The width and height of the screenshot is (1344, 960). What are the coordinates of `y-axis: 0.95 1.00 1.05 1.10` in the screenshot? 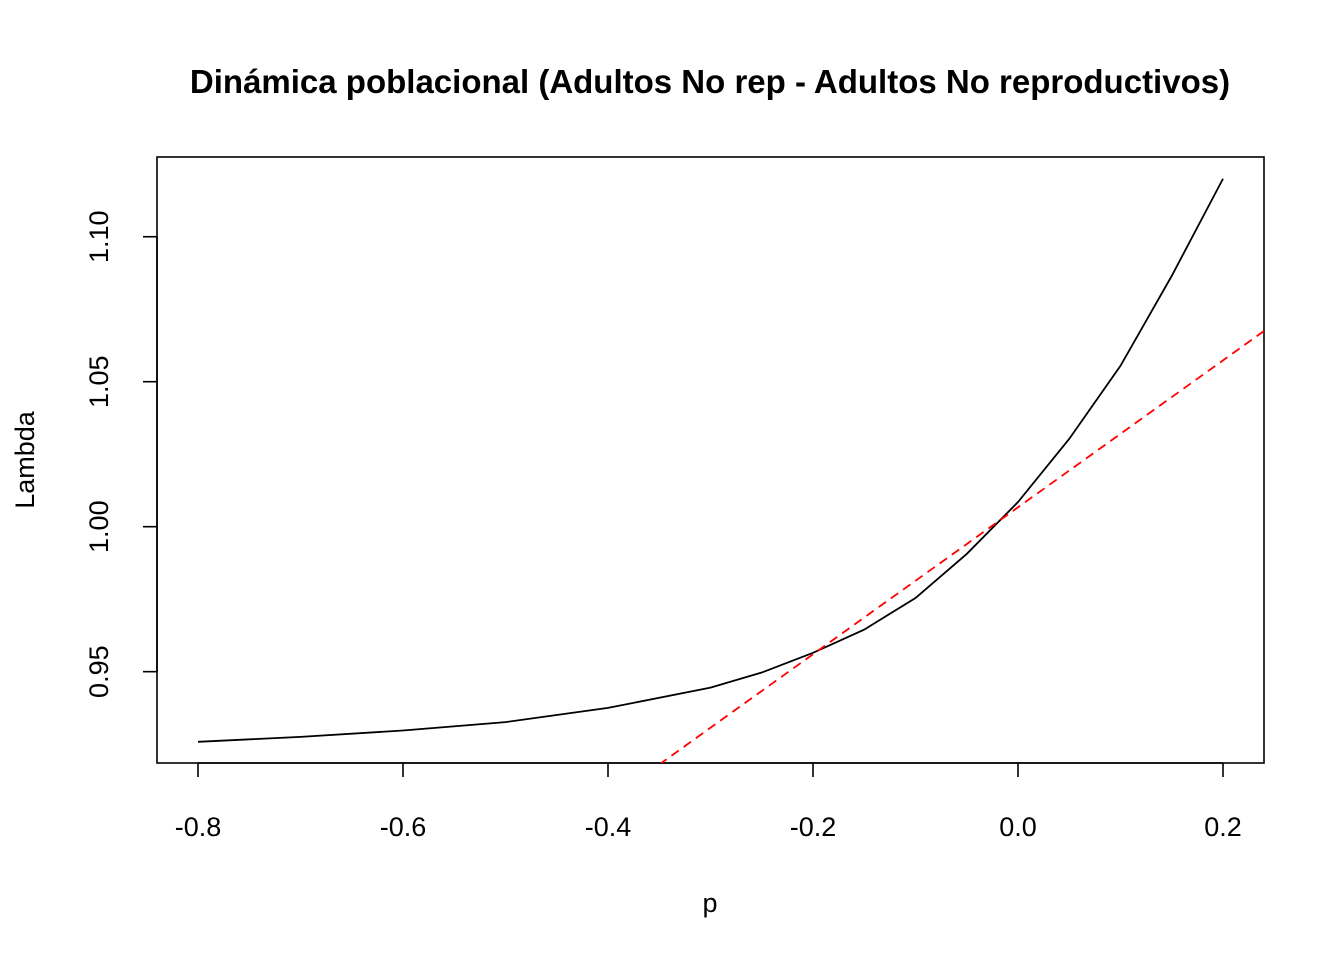 It's located at (121, 454).